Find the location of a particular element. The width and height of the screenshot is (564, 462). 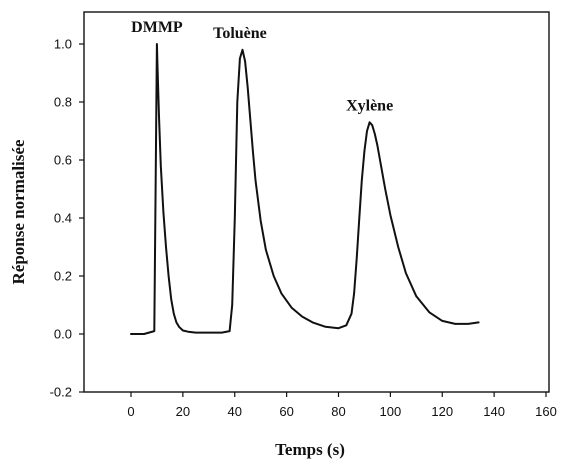

x-tick-label: 160 is located at coordinates (546, 411).